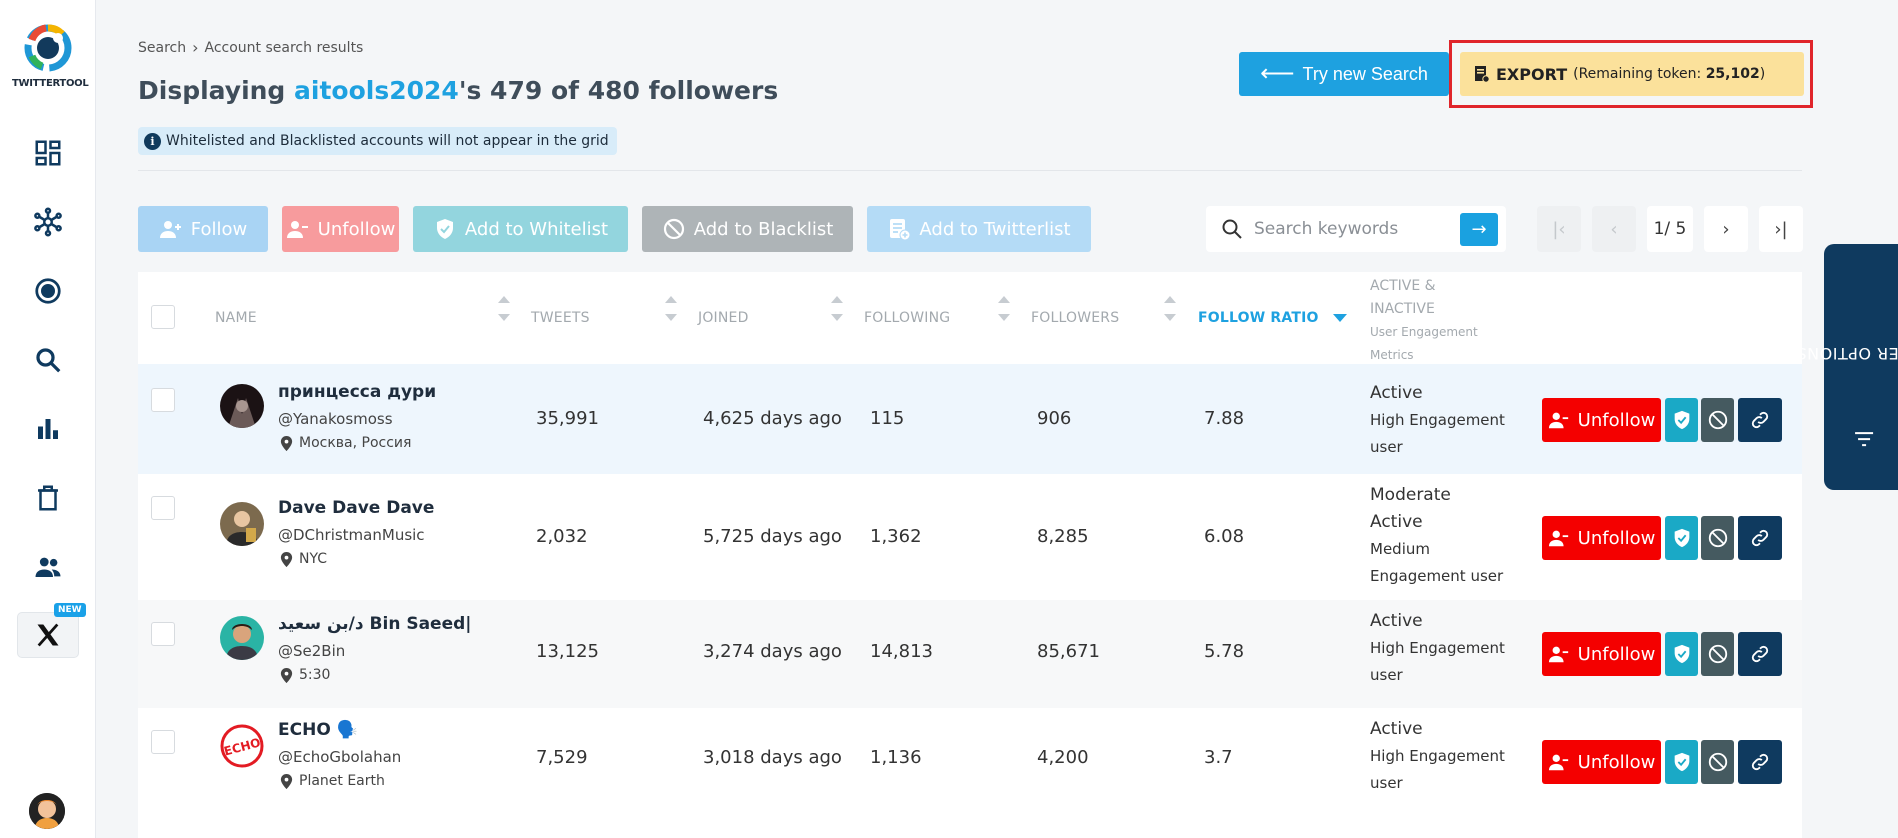 Image resolution: width=1898 pixels, height=838 pixels. What do you see at coordinates (1436, 536) in the screenshot?
I see `row-status: Moderate Active Medium Engagement user` at bounding box center [1436, 536].